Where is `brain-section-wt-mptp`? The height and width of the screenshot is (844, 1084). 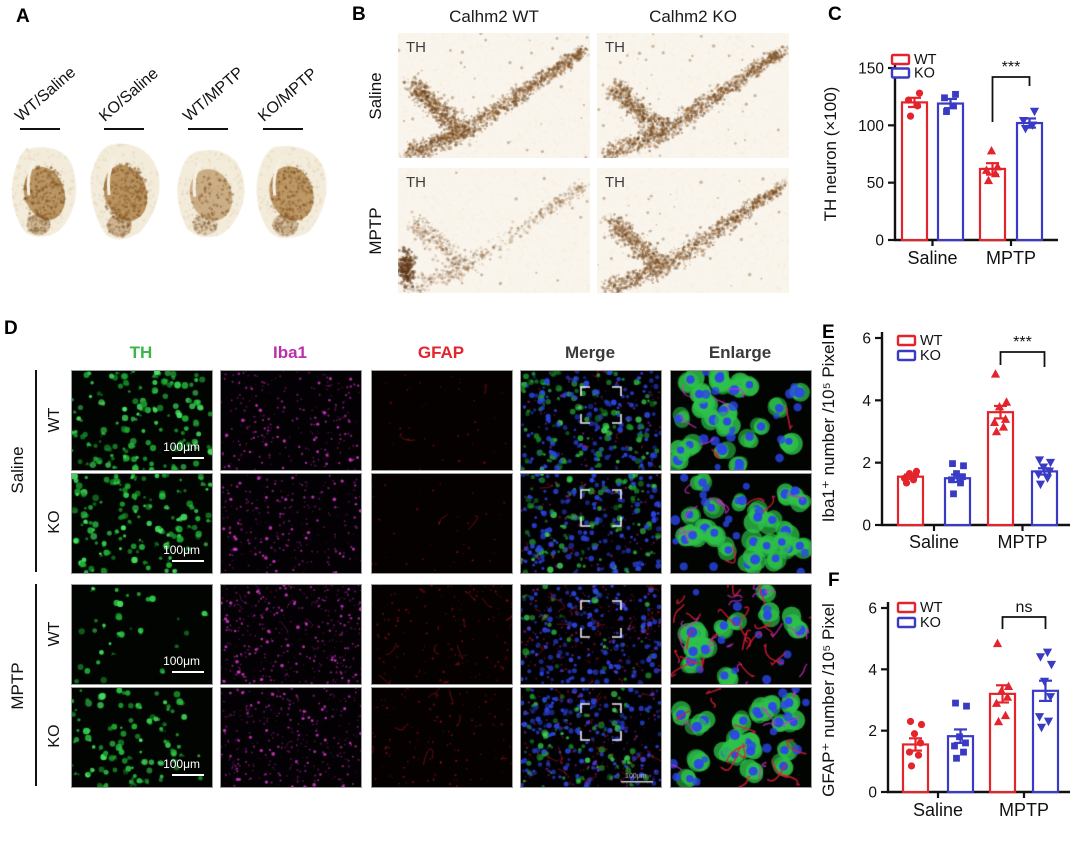
brain-section-wt-mptp is located at coordinates (209, 193).